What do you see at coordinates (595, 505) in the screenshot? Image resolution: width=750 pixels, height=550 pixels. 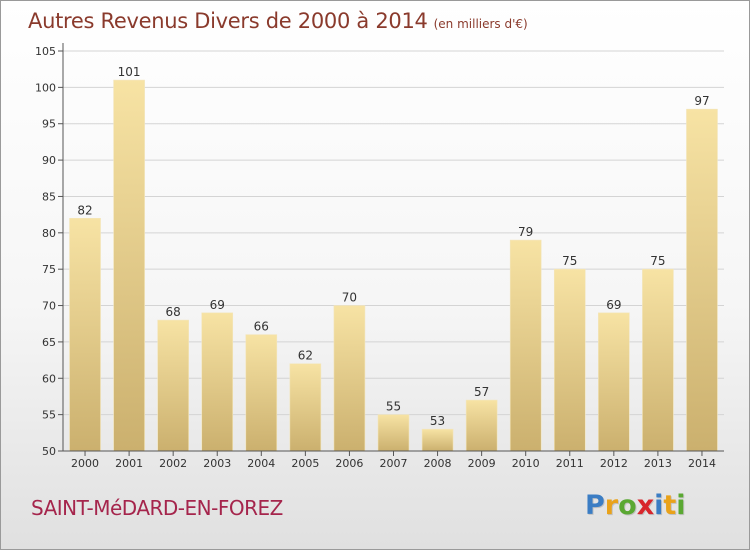 I see `logo-letter: P` at bounding box center [595, 505].